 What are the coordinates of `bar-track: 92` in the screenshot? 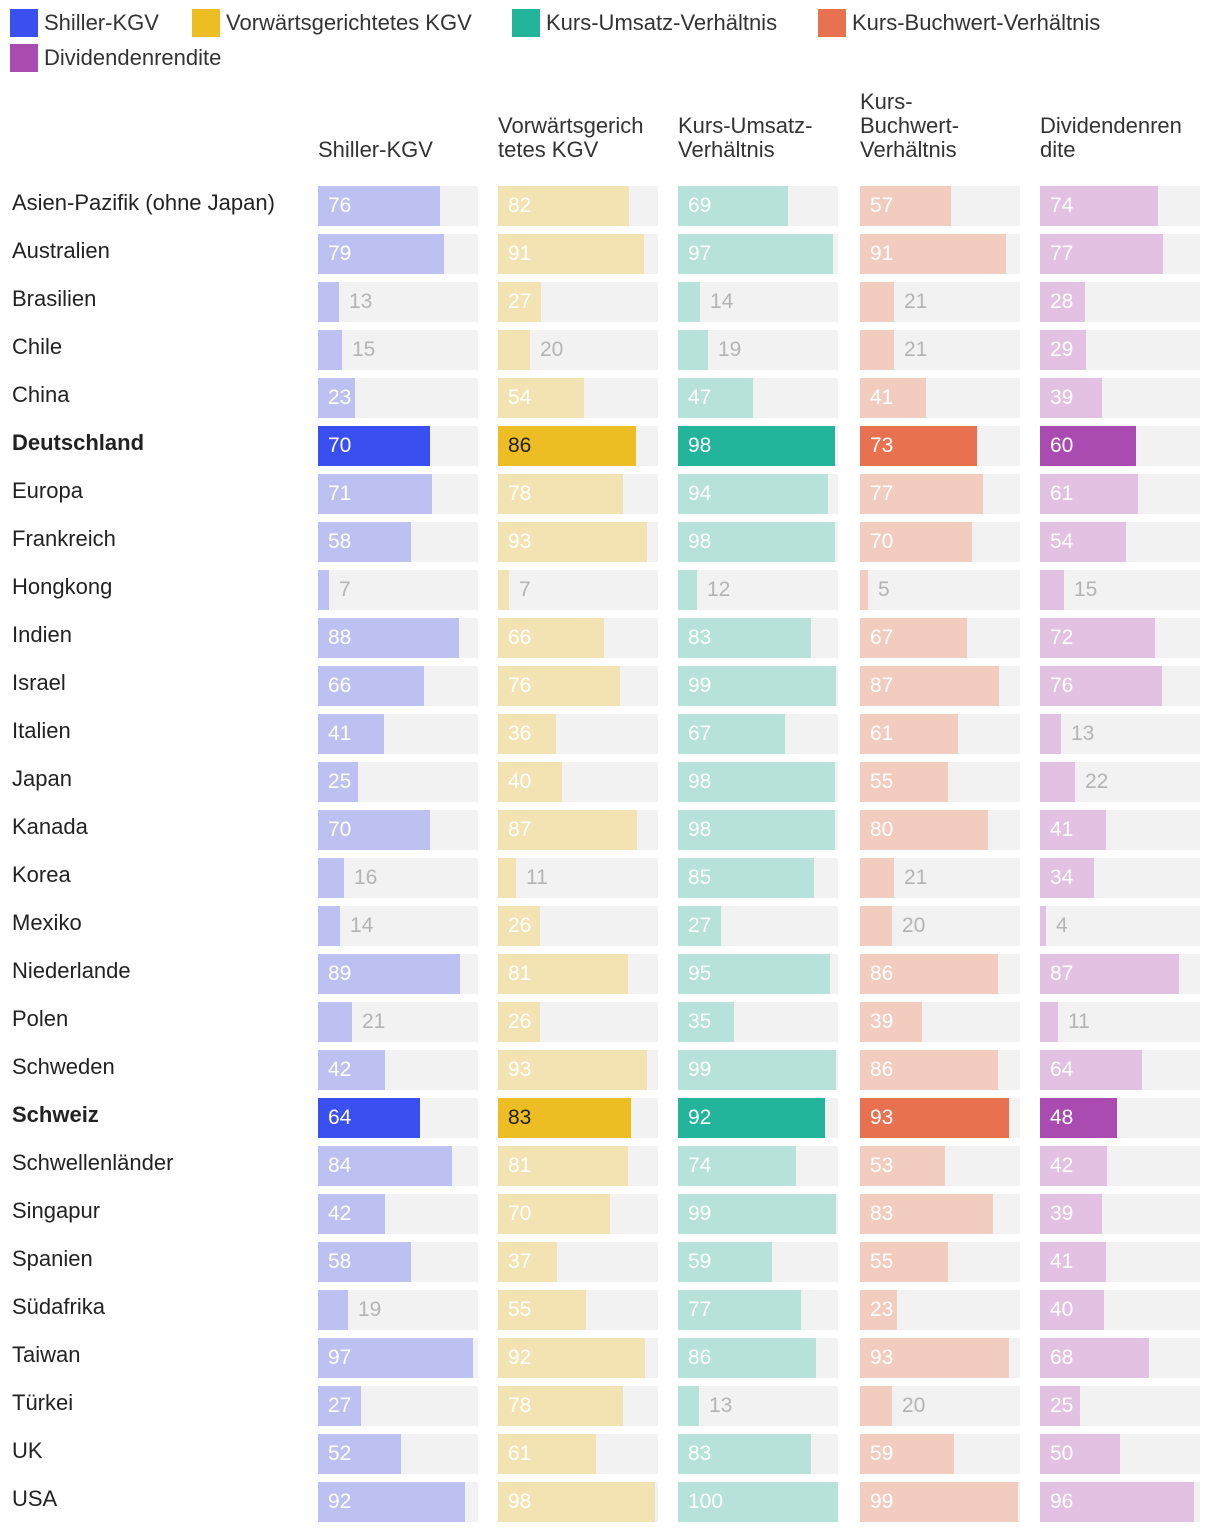 It's located at (578, 1358).